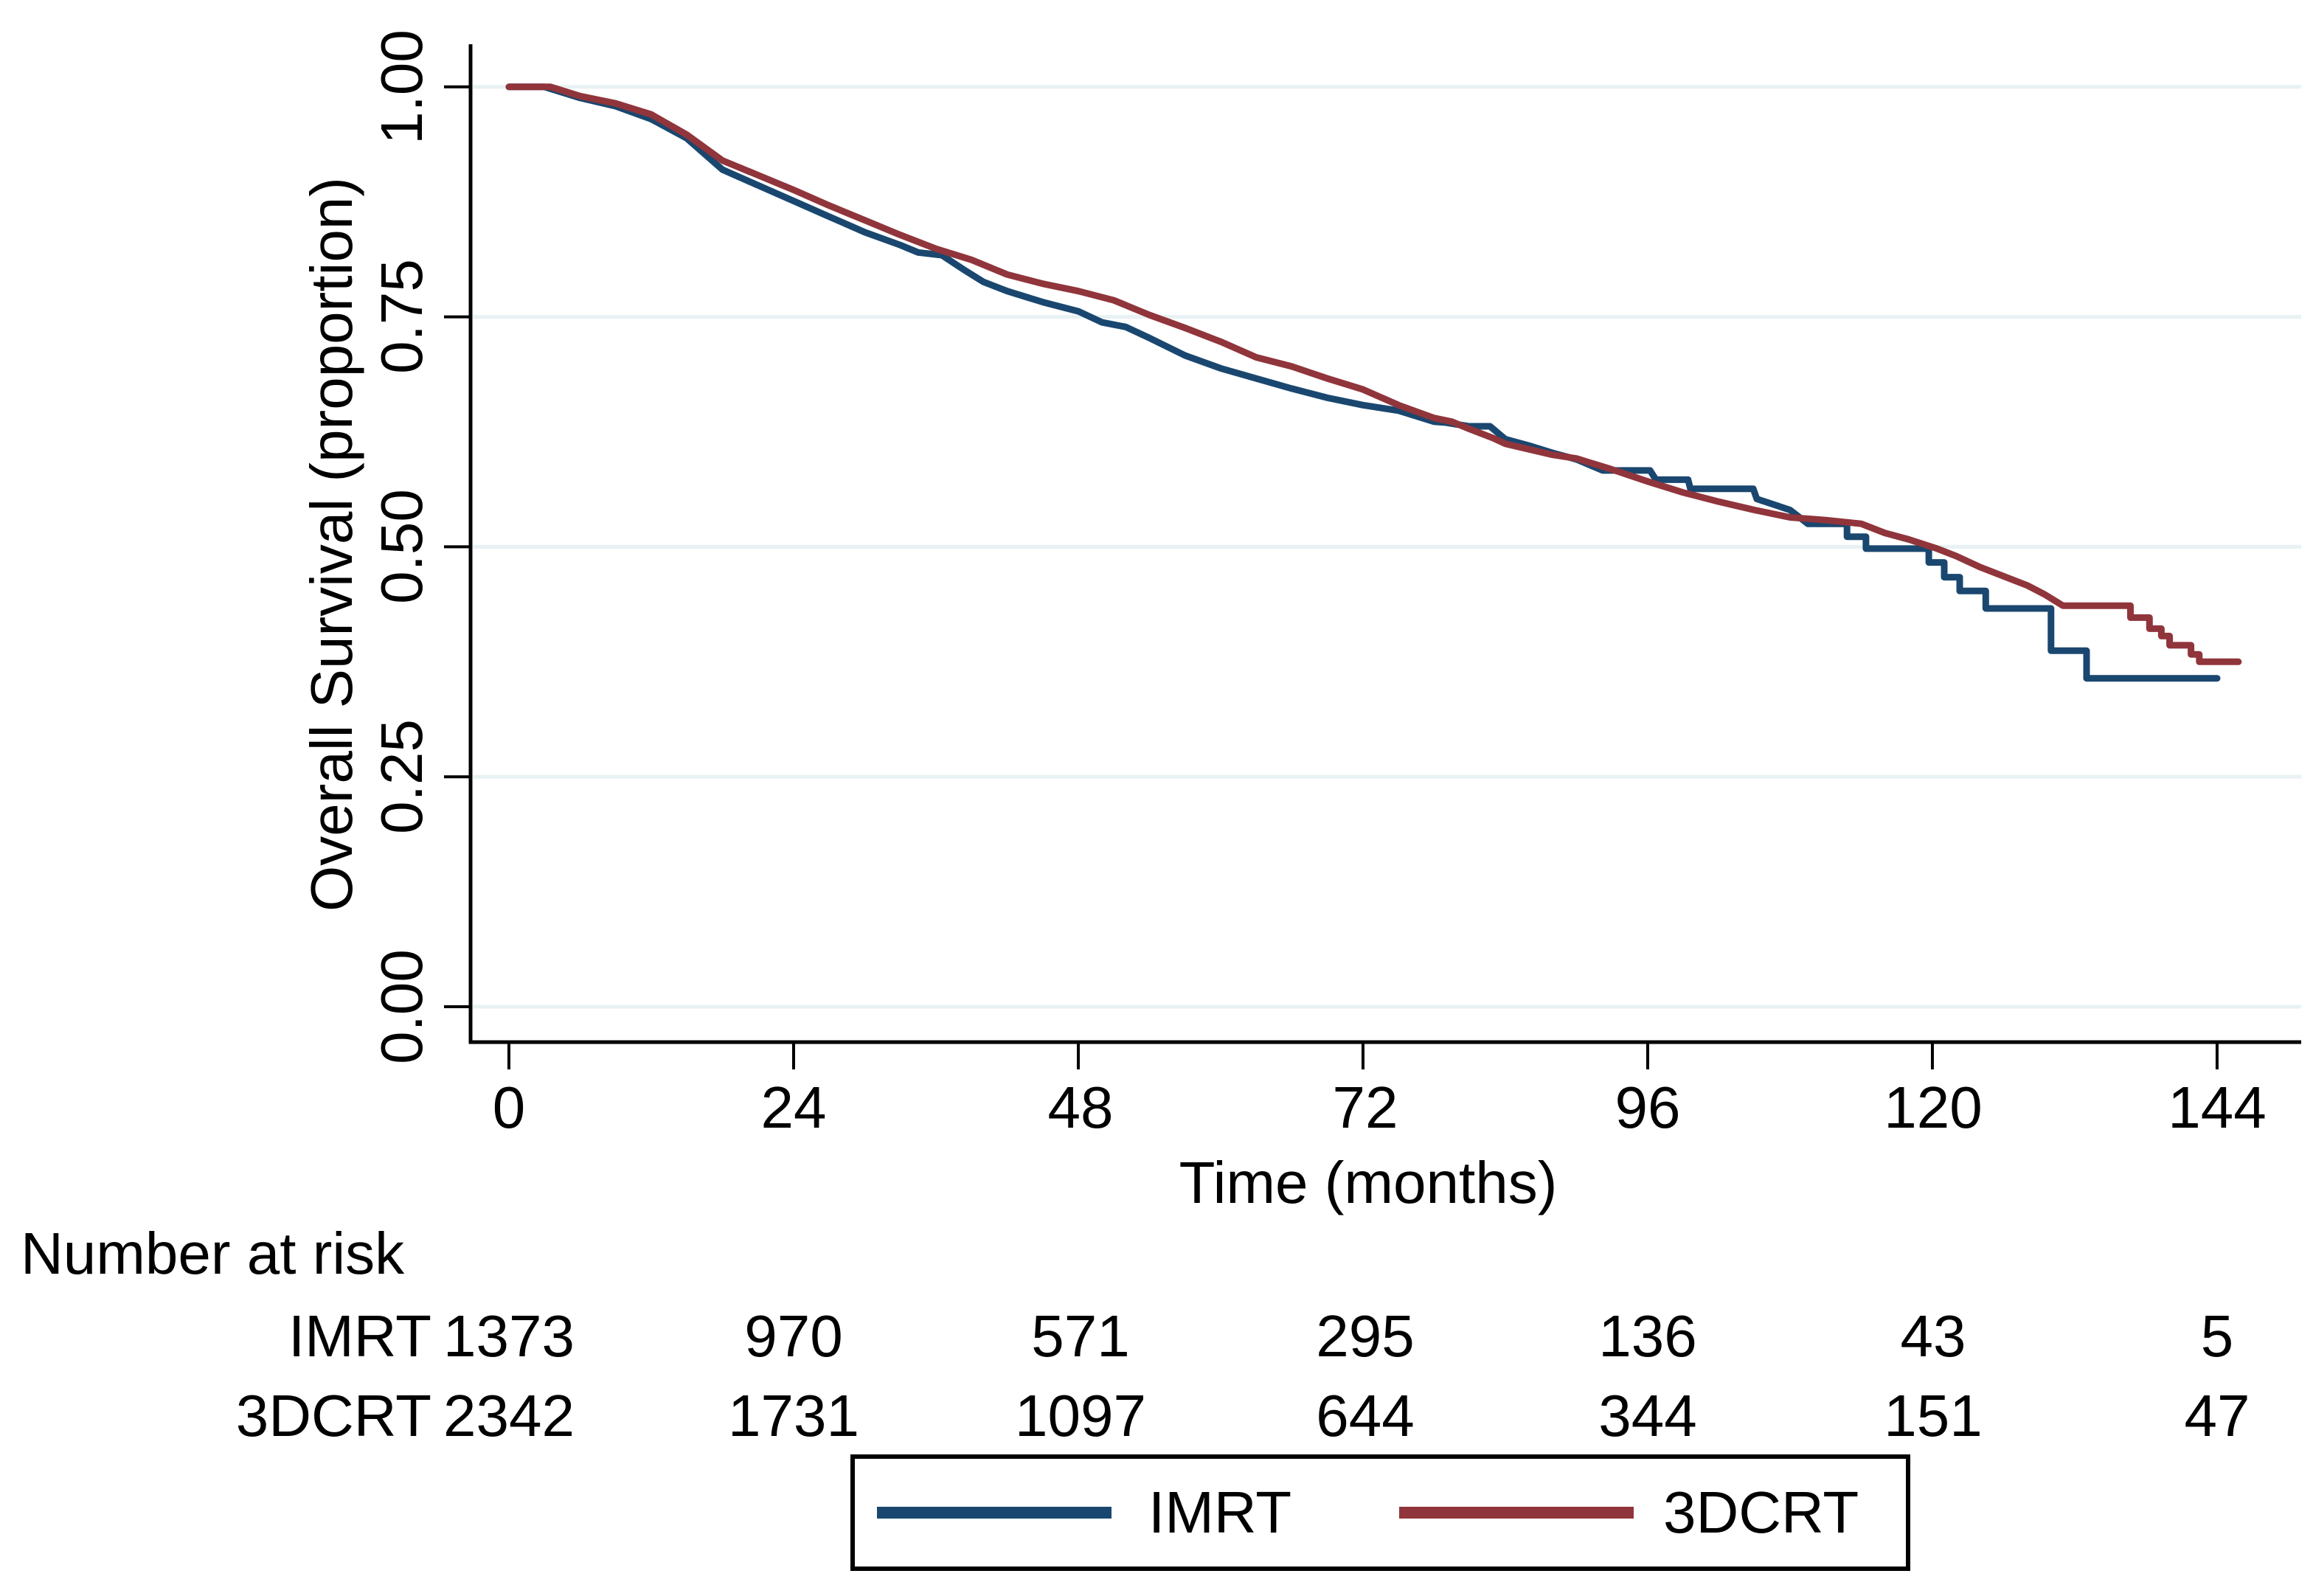  I want to click on legend-line-3dcrt, so click(1517, 1513).